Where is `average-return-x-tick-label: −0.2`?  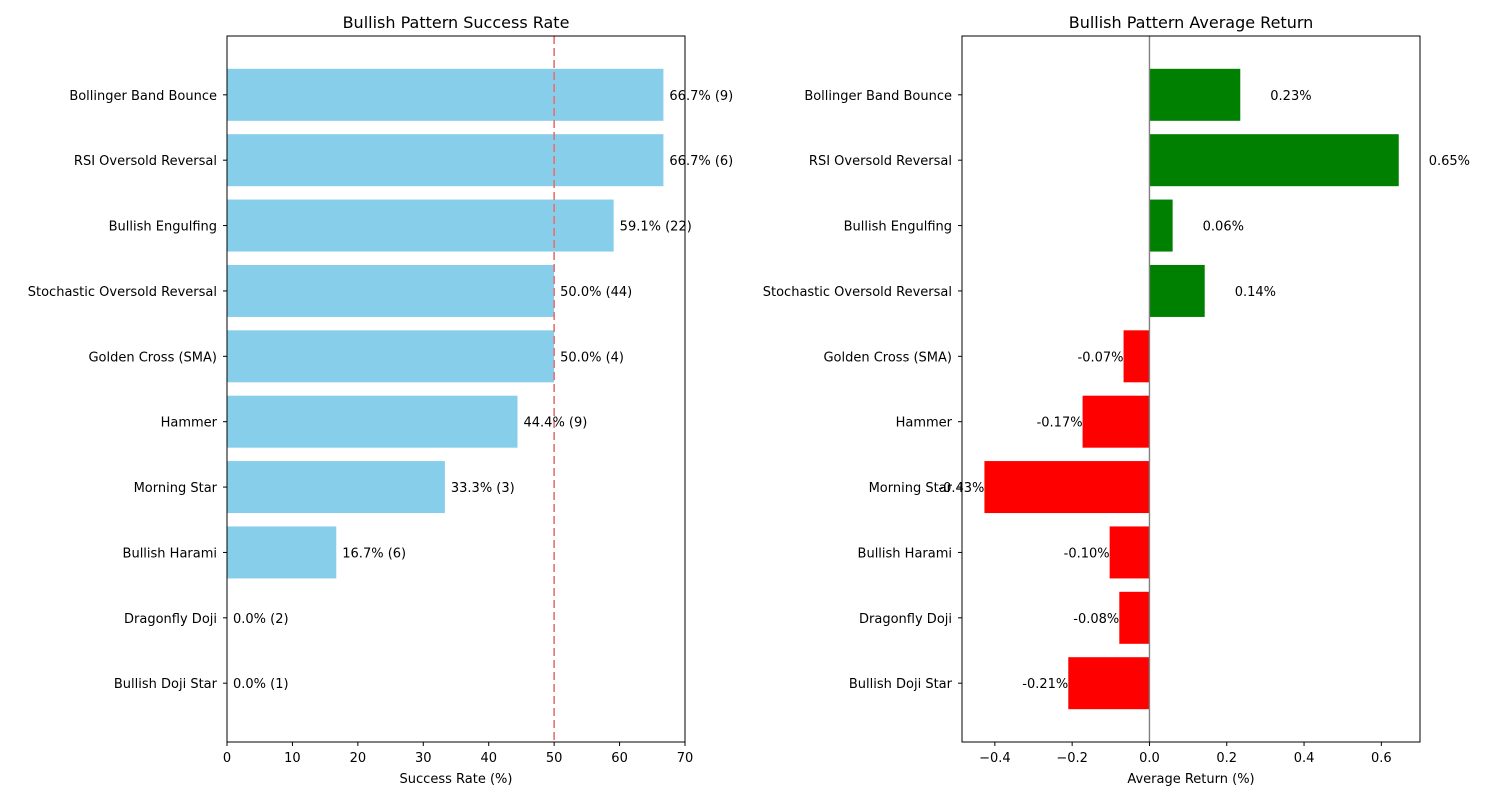
average-return-x-tick-label: −0.2 is located at coordinates (1072, 758).